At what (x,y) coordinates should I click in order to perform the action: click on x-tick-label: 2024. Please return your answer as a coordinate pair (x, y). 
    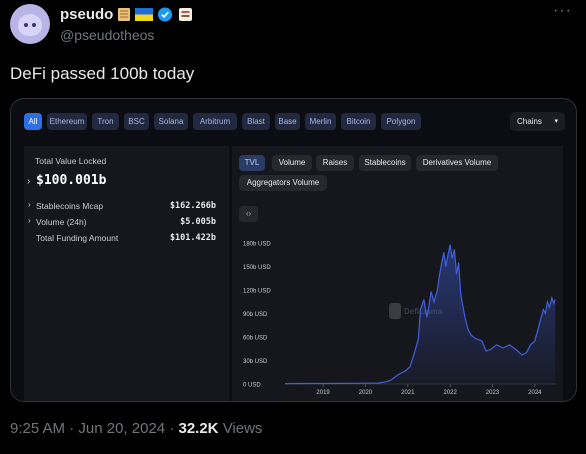
    Looking at the image, I should click on (535, 393).